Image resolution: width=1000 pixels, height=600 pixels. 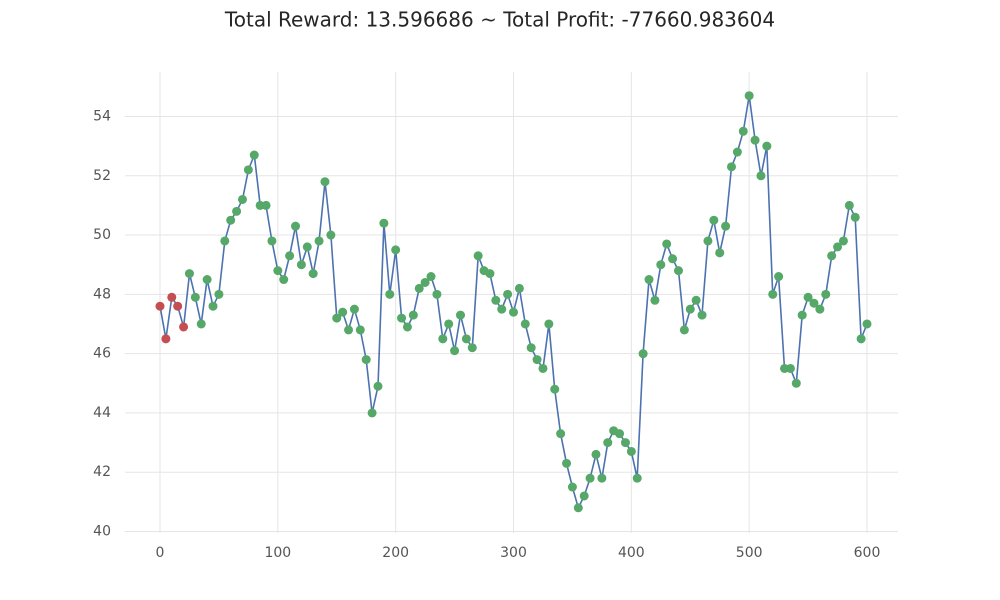 I want to click on y-tick-label: 46, so click(x=102, y=354).